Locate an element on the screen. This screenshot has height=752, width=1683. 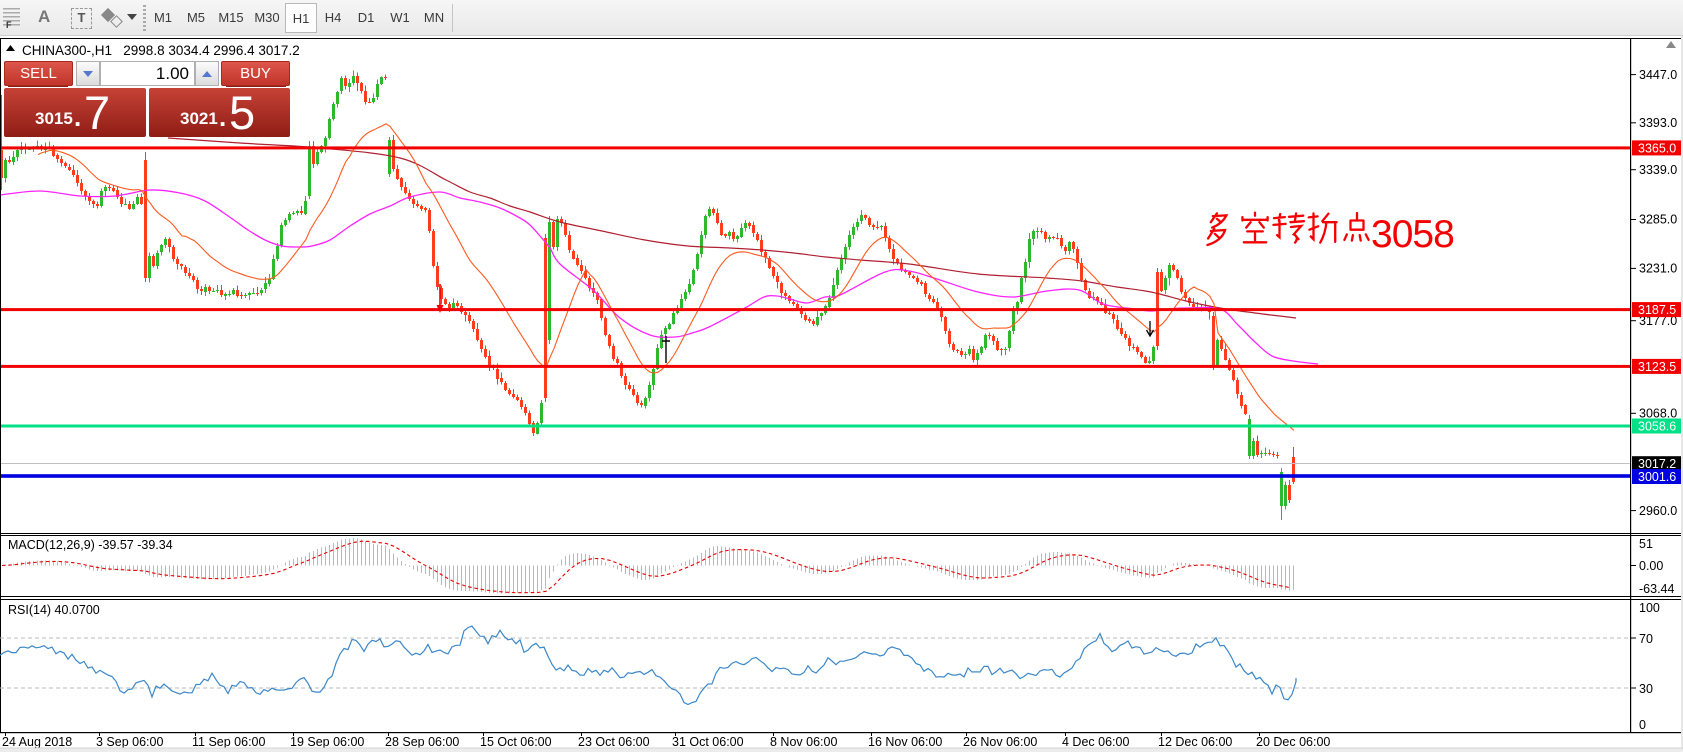
svg-text: 3231.0 is located at coordinates (1658, 269).